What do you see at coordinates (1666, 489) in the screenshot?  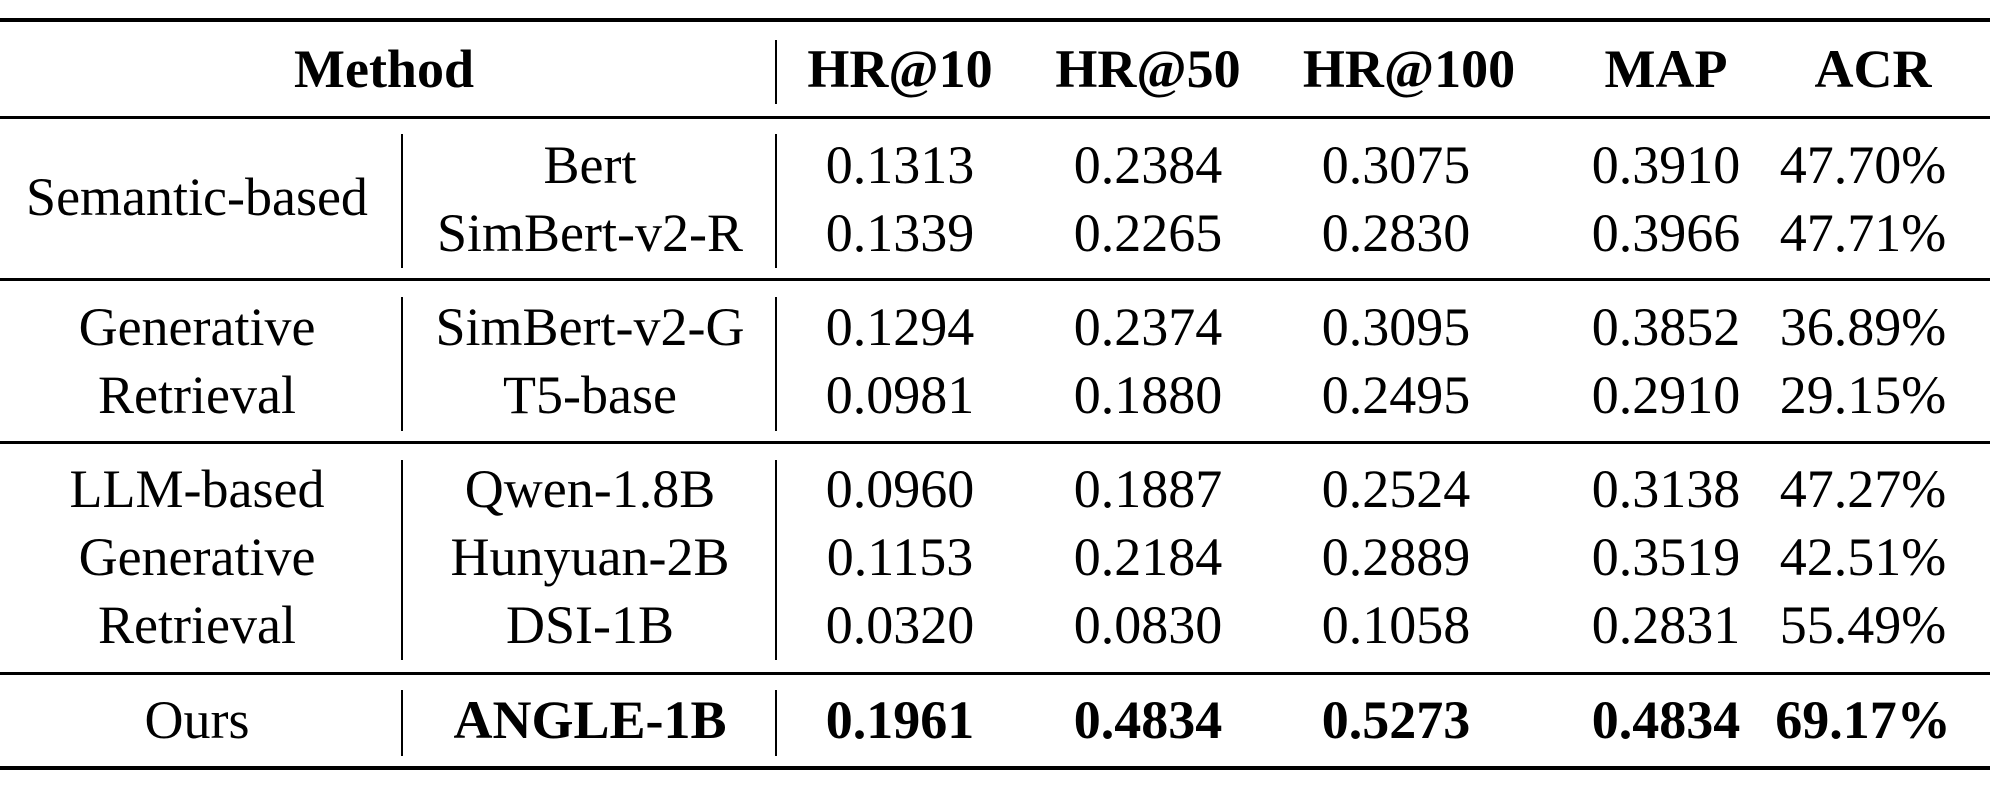 I see `cell-map: 0.3138` at bounding box center [1666, 489].